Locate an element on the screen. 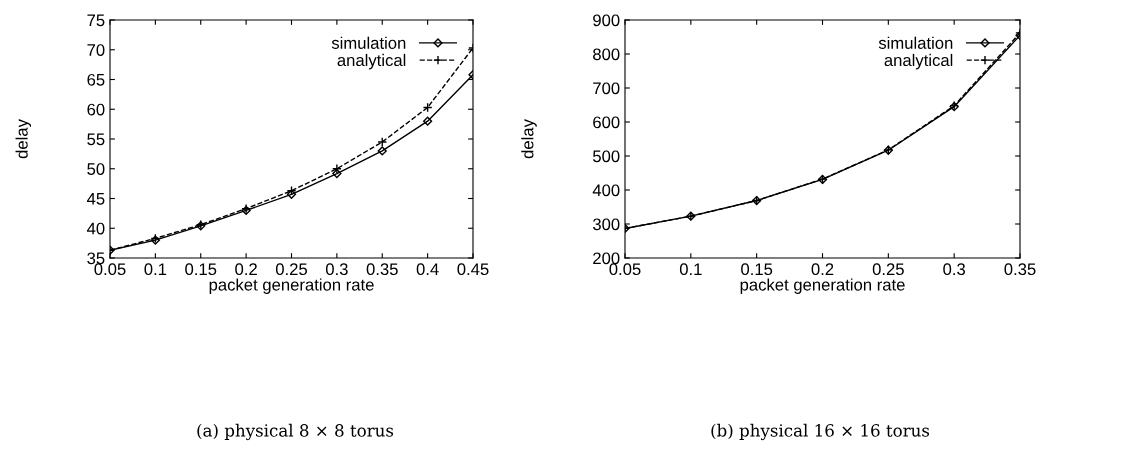  y-tick-label: 75 is located at coordinates (96, 20).